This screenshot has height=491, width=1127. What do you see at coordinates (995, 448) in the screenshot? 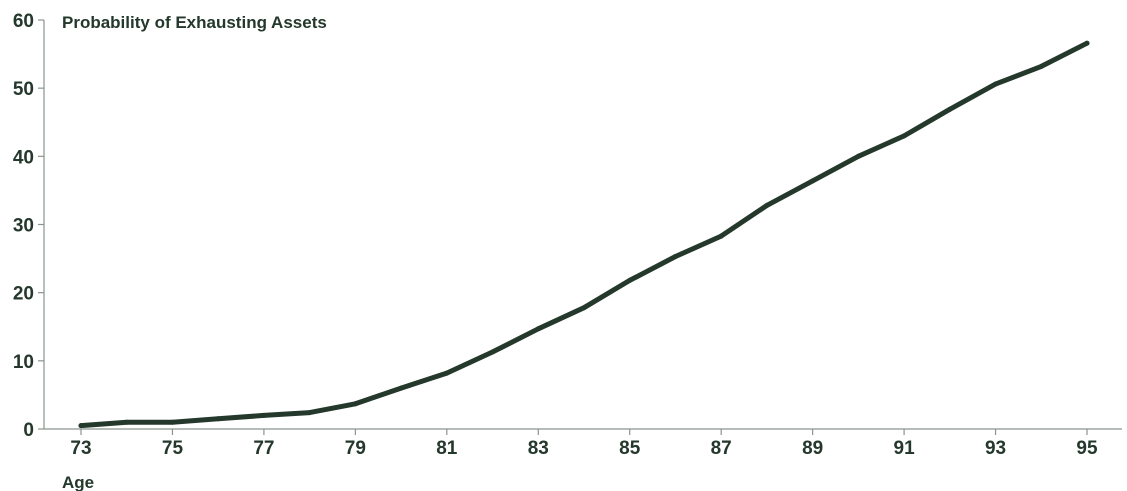
I see `x-tick-label: 93` at bounding box center [995, 448].